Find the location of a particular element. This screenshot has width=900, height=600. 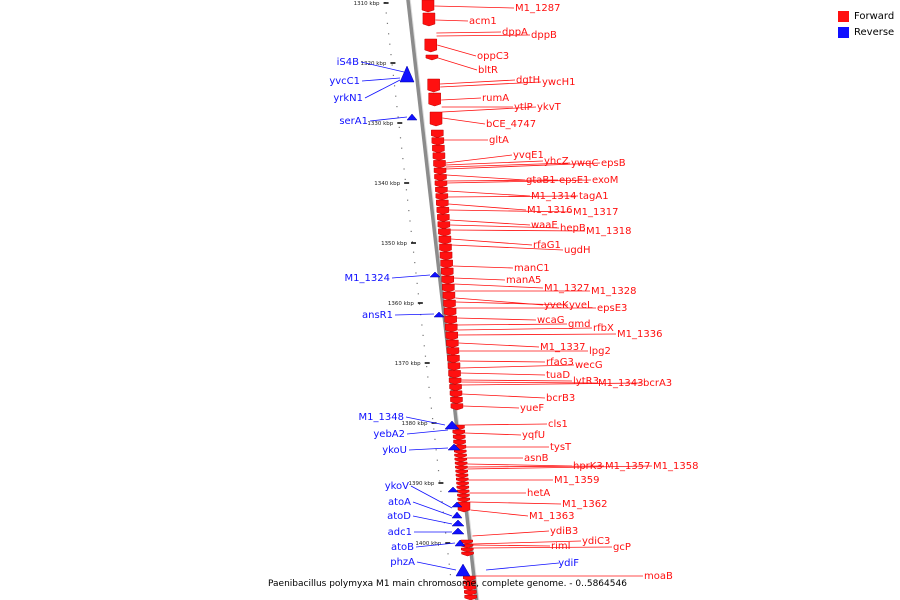

forward-gene-label: M1_1358 is located at coordinates (675, 466).